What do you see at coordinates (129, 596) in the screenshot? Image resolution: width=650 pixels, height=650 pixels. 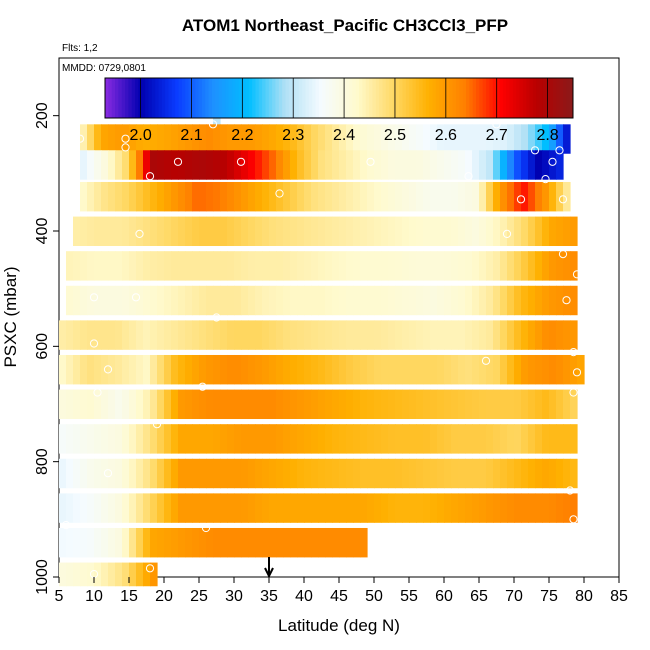 I see `x-tick-label: 15` at bounding box center [129, 596].